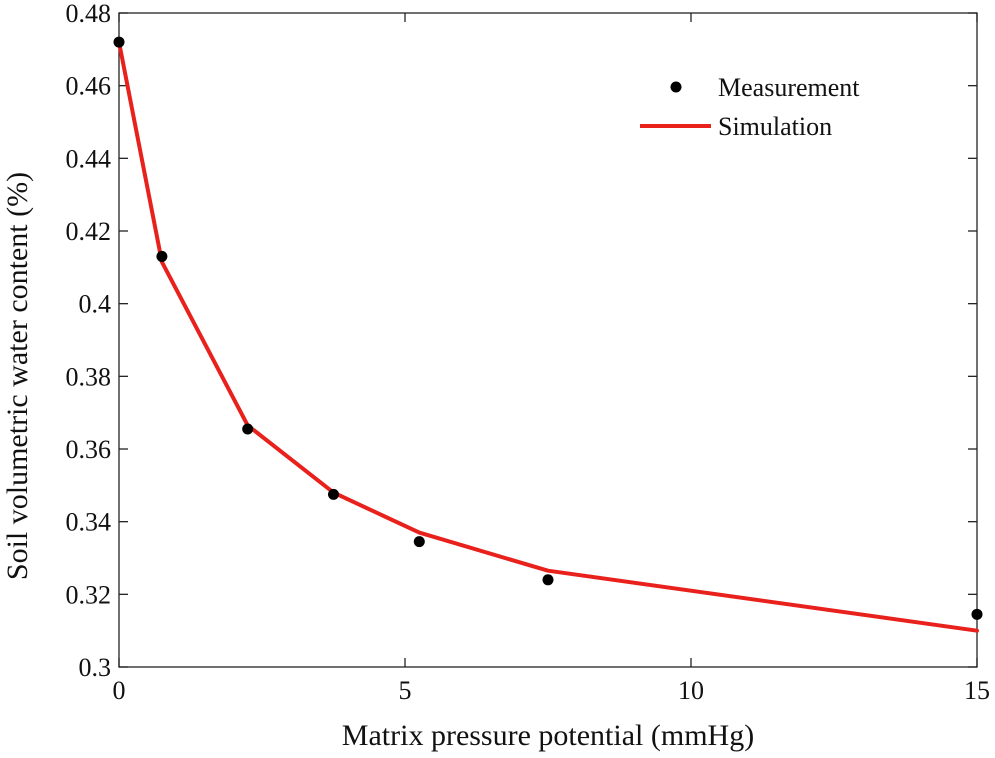 The width and height of the screenshot is (995, 758). I want to click on x-tick-label: 5, so click(405, 690).